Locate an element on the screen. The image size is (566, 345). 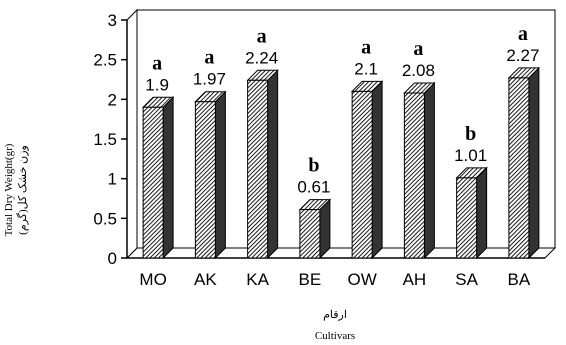
category-label: MO is located at coordinates (152, 279).